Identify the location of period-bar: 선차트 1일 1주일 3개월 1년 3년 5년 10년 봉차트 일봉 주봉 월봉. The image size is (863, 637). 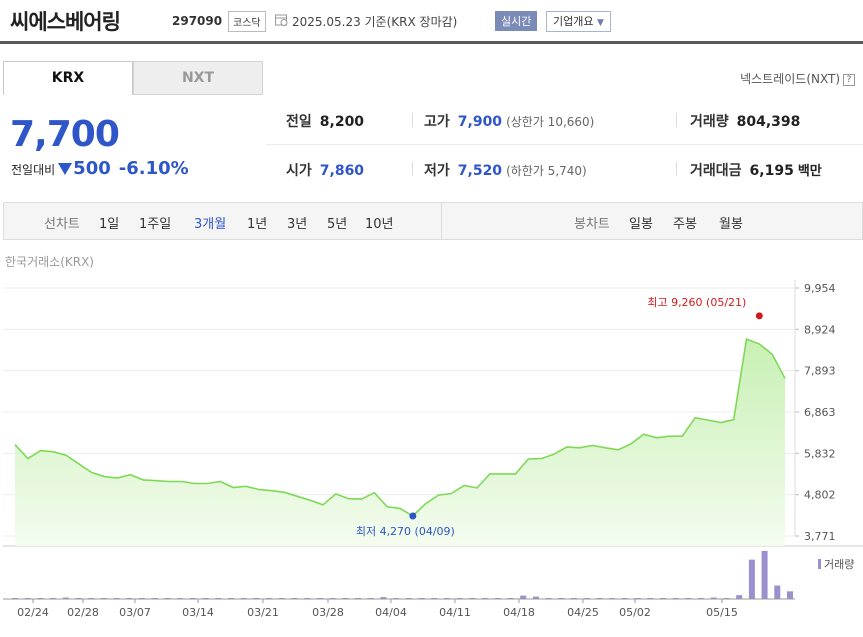
(433, 221).